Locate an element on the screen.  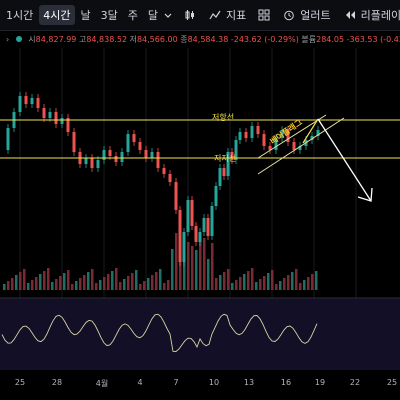
collapse-legend-icon: › is located at coordinates (8, 39).